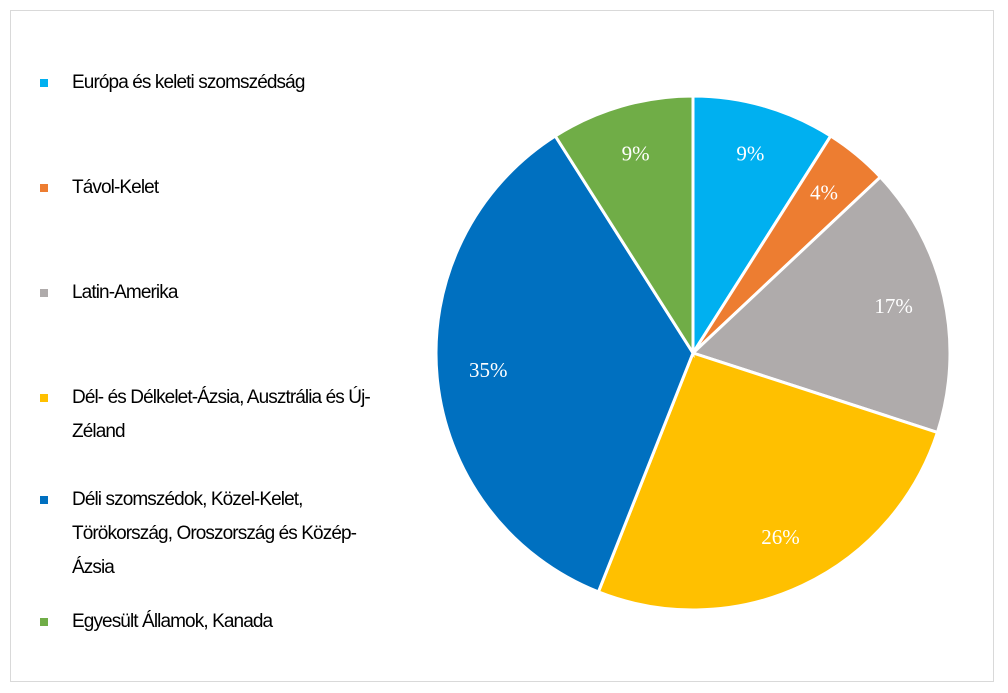  I want to click on legend-item: Távol-Kelet, so click(210, 188).